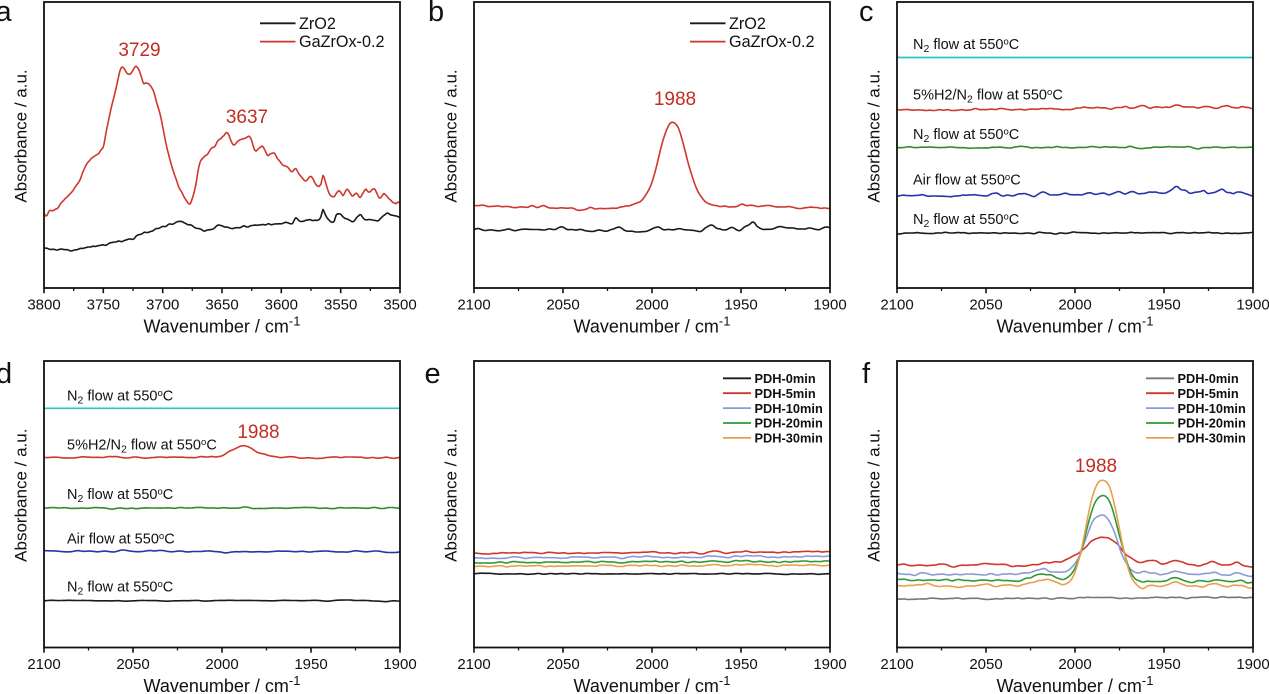 This screenshot has height=694, width=1269. What do you see at coordinates (436, 14) in the screenshot?
I see `svg-text: b` at bounding box center [436, 14].